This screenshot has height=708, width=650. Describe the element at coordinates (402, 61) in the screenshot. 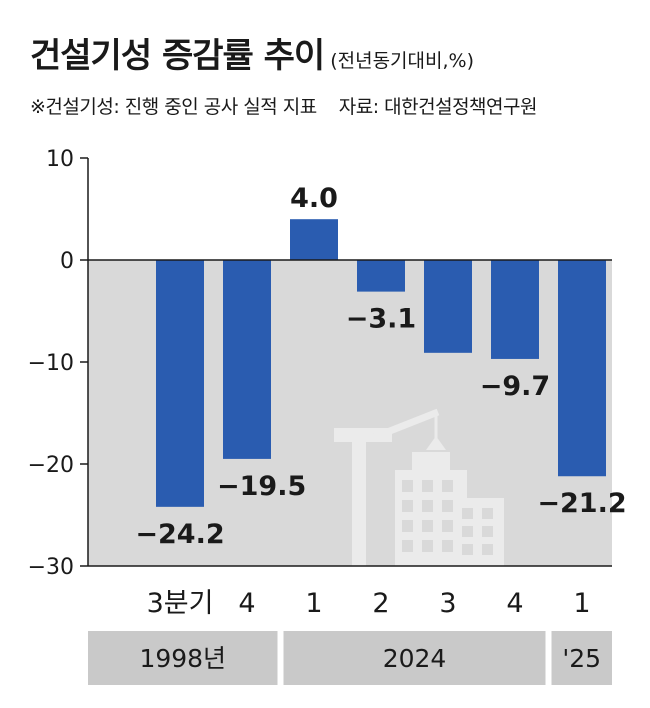

I see `unit-label: (전년동기대비,%)` at that location.